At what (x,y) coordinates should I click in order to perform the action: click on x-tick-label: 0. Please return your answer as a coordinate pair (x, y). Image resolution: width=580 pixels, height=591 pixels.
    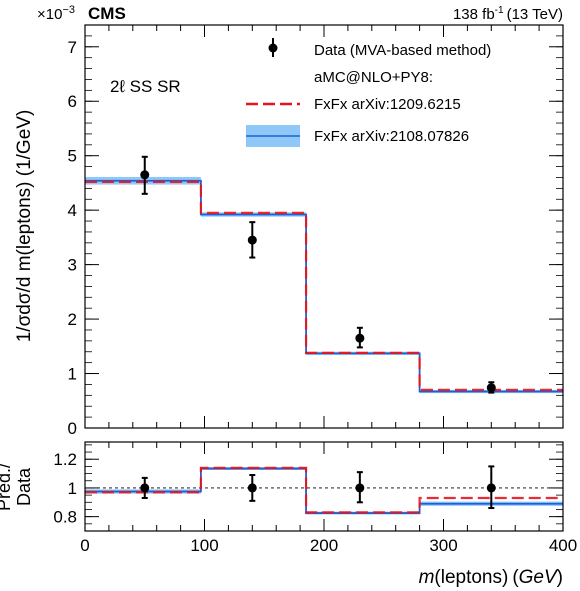
    Looking at the image, I should click on (84, 545).